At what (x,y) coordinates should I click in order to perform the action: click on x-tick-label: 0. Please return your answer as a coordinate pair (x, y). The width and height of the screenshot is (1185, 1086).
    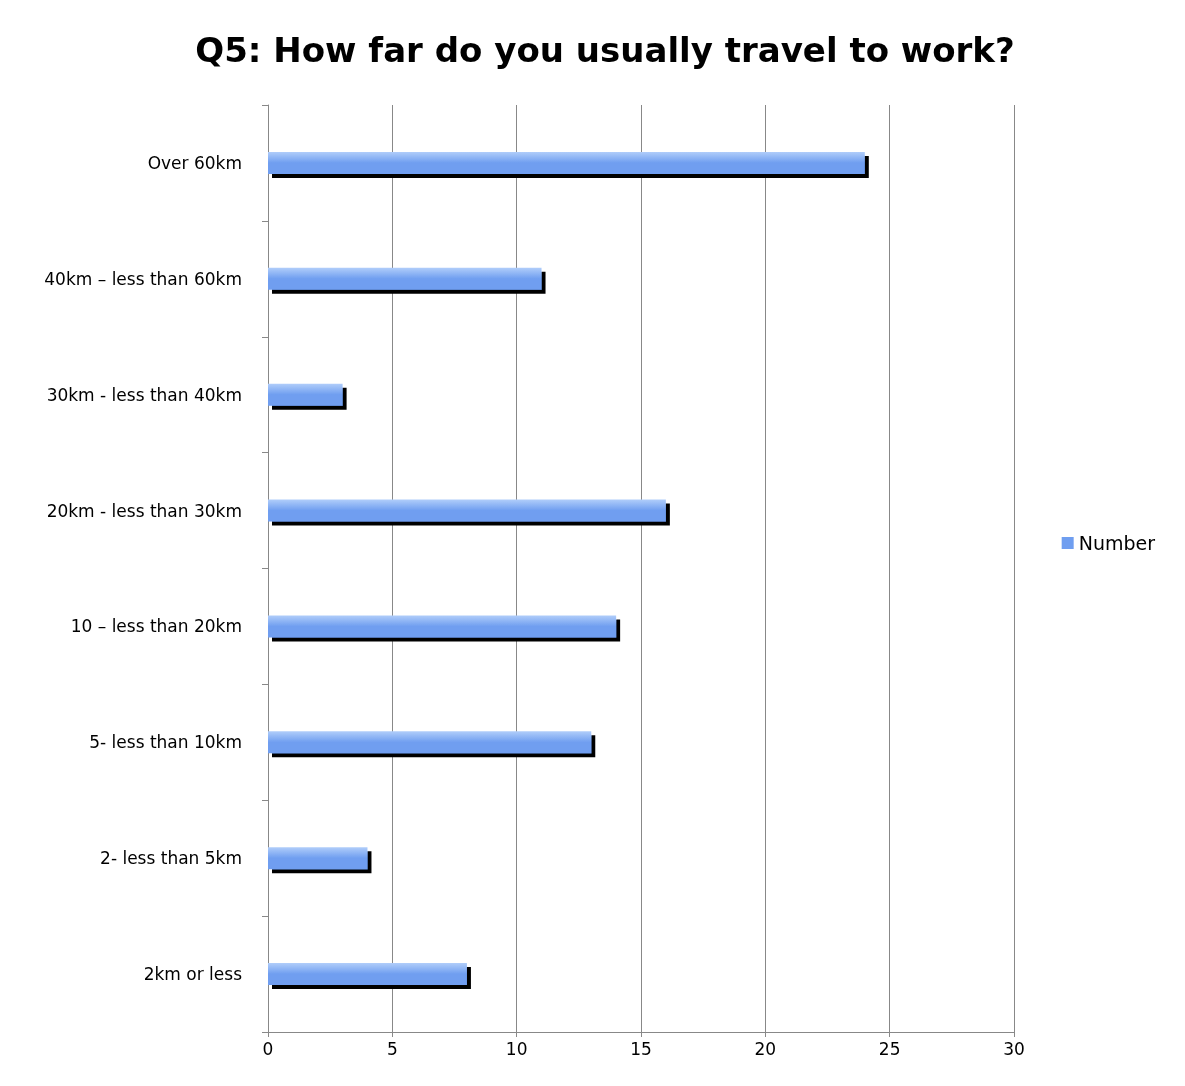
    Looking at the image, I should click on (268, 1048).